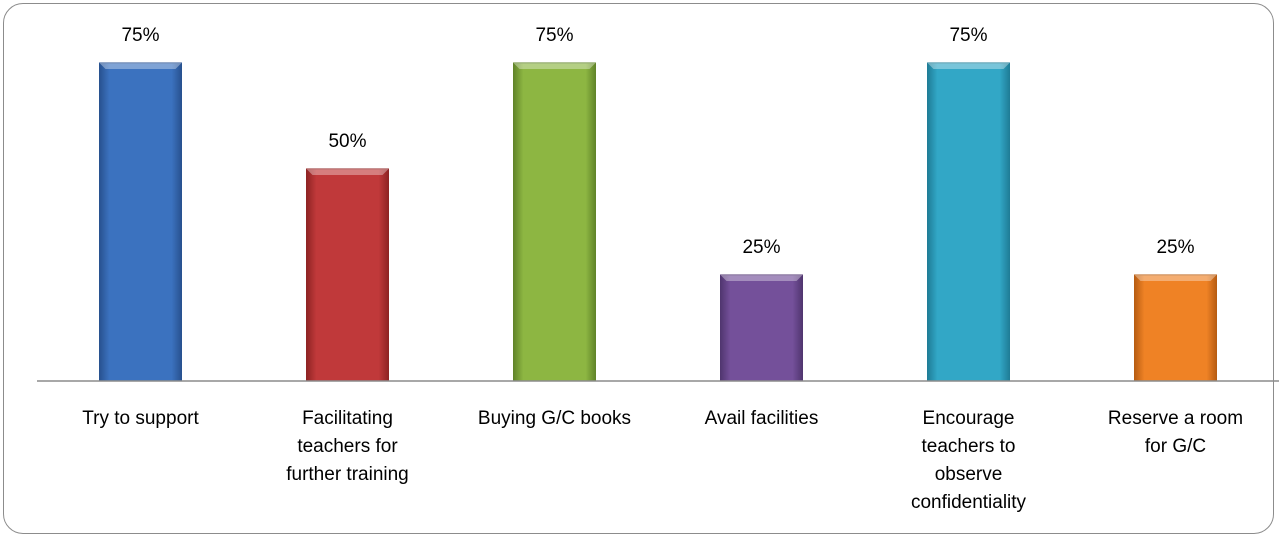 The width and height of the screenshot is (1279, 539). Describe the element at coordinates (347, 141) in the screenshot. I see `data-label-2: 50%` at that location.